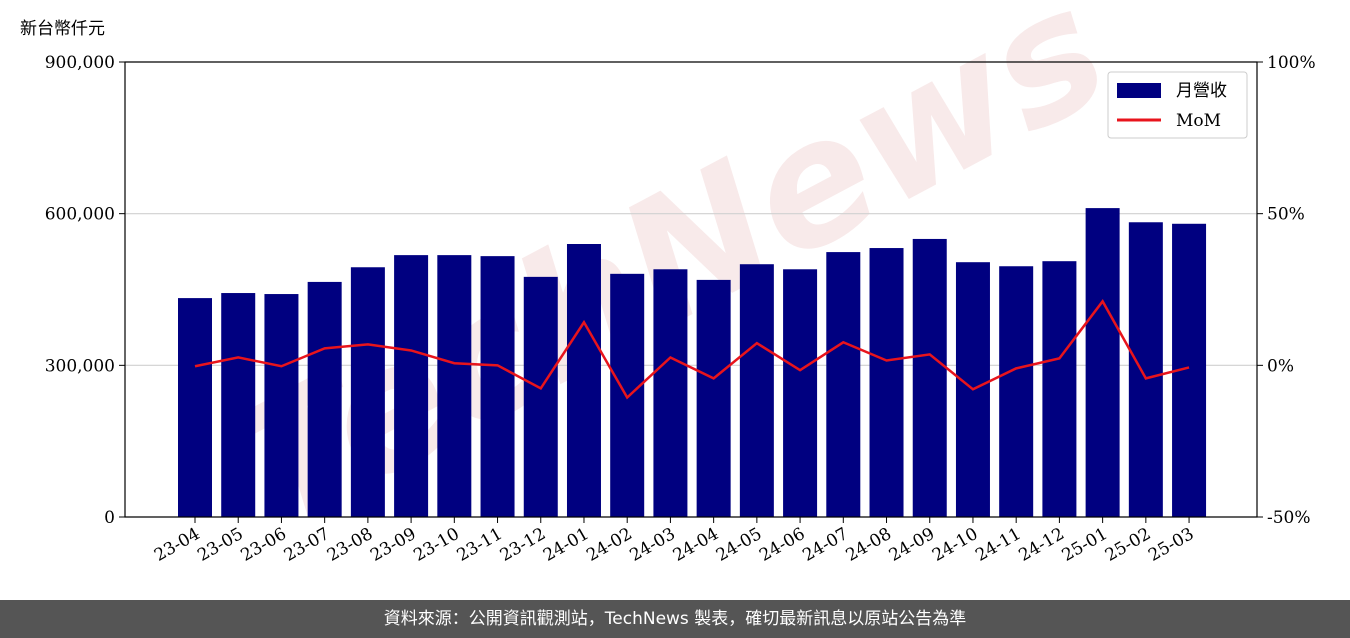  I want to click on x-tick-label: 23-11, so click(480, 545).